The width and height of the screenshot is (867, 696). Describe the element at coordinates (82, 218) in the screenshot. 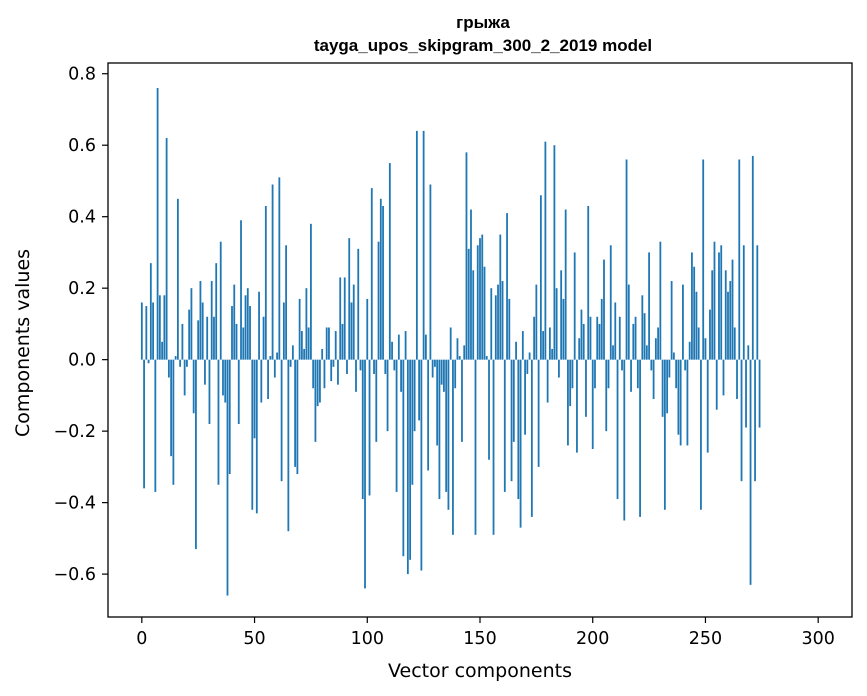

I see `y-tick-label: 0.4` at that location.